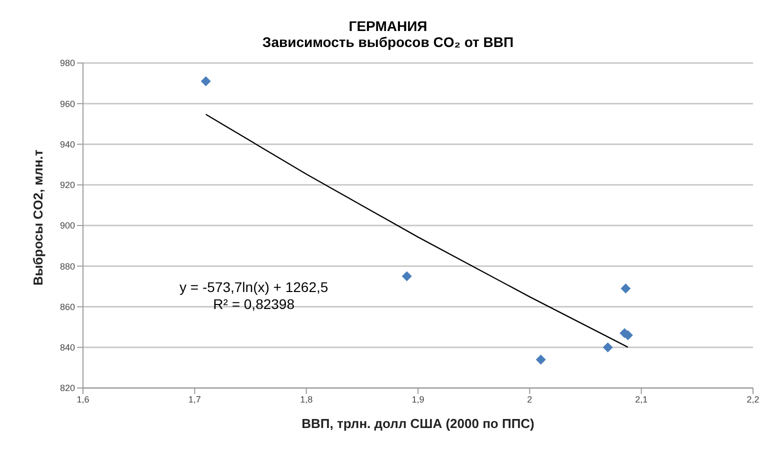 This screenshot has height=460, width=777. Describe the element at coordinates (254, 287) in the screenshot. I see `annotation: y = -573,7ln(x) + 1262,5` at that location.